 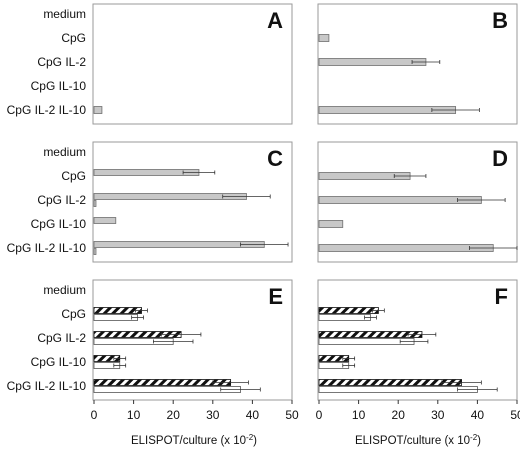 What do you see at coordinates (193, 355) in the screenshot?
I see `panel-e-bars` at bounding box center [193, 355].